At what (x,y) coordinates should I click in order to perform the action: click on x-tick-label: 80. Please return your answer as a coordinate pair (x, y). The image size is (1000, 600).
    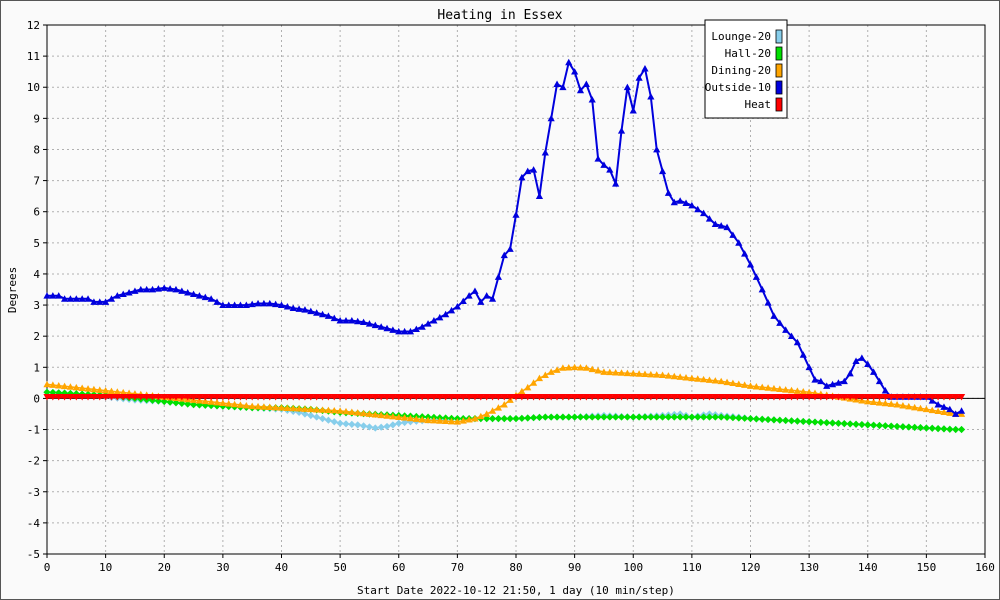
    Looking at the image, I should click on (515, 567).